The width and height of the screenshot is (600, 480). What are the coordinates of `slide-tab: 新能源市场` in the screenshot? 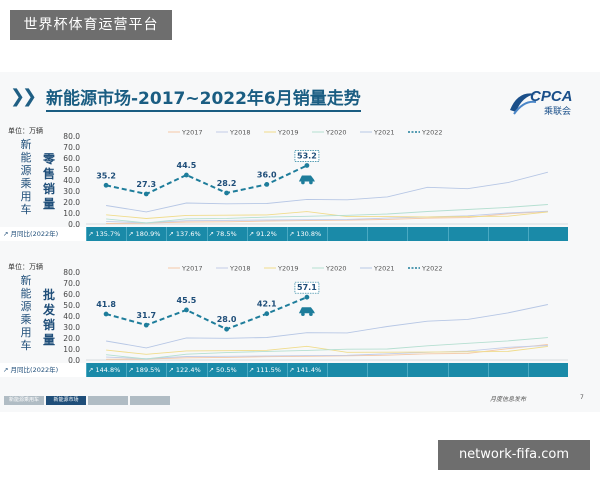 It's located at (66, 400).